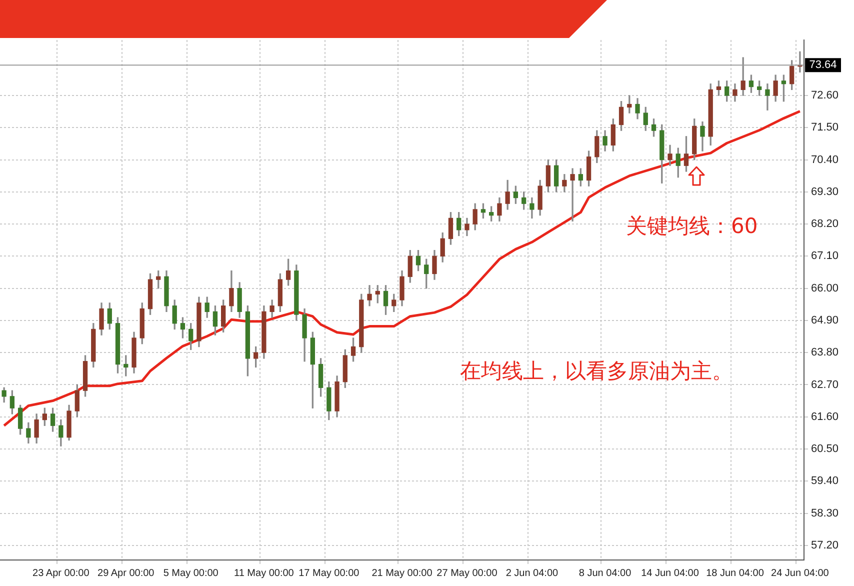 The width and height of the screenshot is (854, 586). Describe the element at coordinates (823, 65) in the screenshot. I see `ref-line-label: 73.64` at that location.